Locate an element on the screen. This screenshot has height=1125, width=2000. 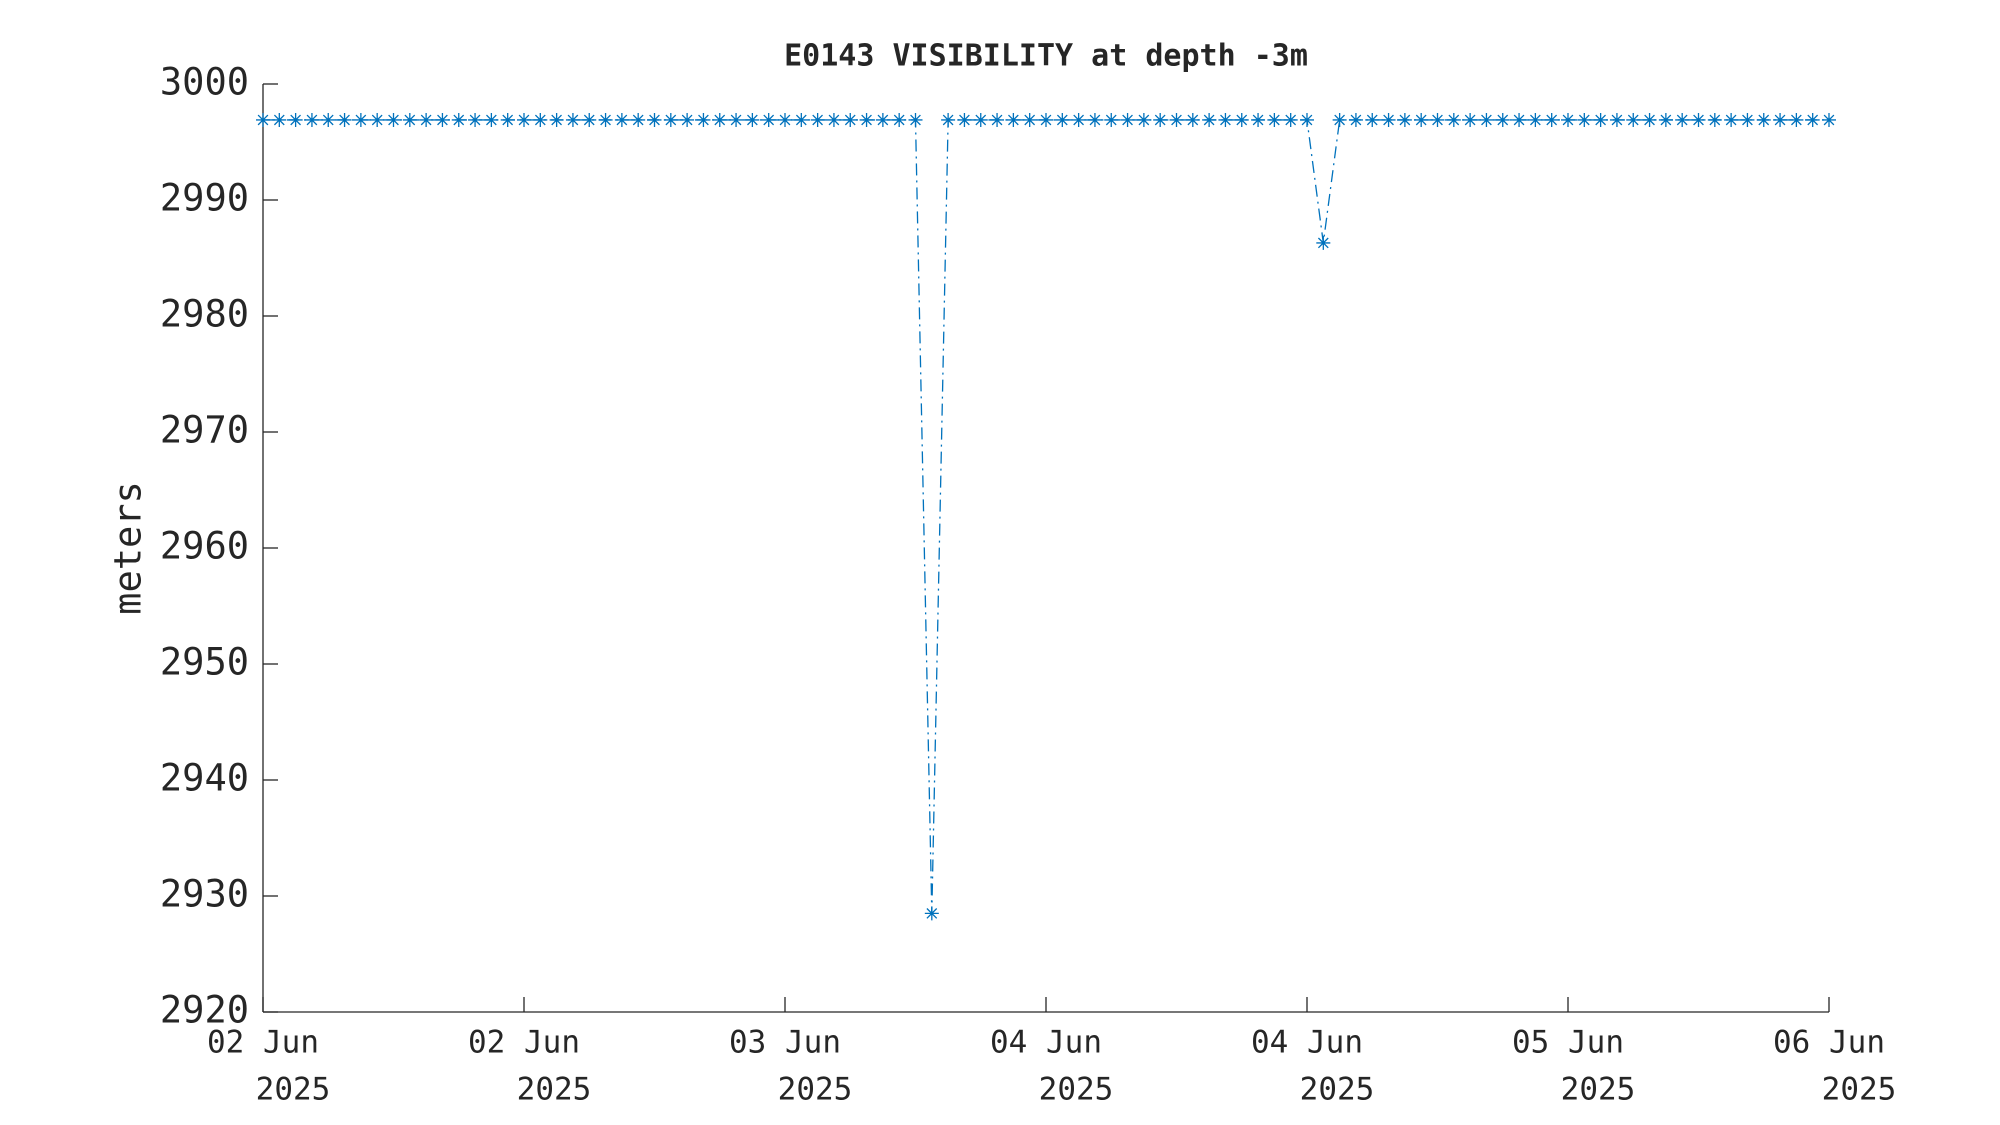
y-tick-label: 2980 is located at coordinates (204, 314).